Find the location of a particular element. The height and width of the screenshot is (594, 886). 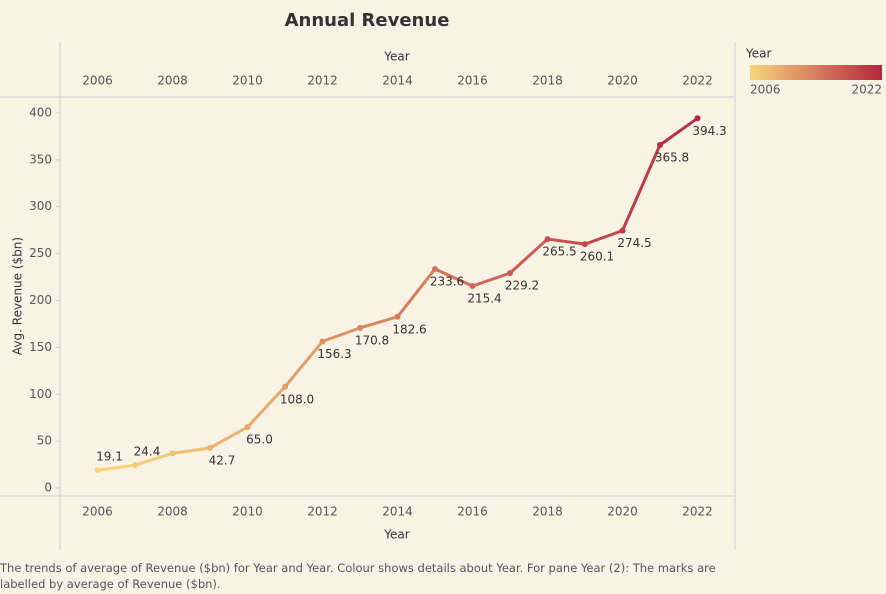

legend-min: 2006 is located at coordinates (765, 90).